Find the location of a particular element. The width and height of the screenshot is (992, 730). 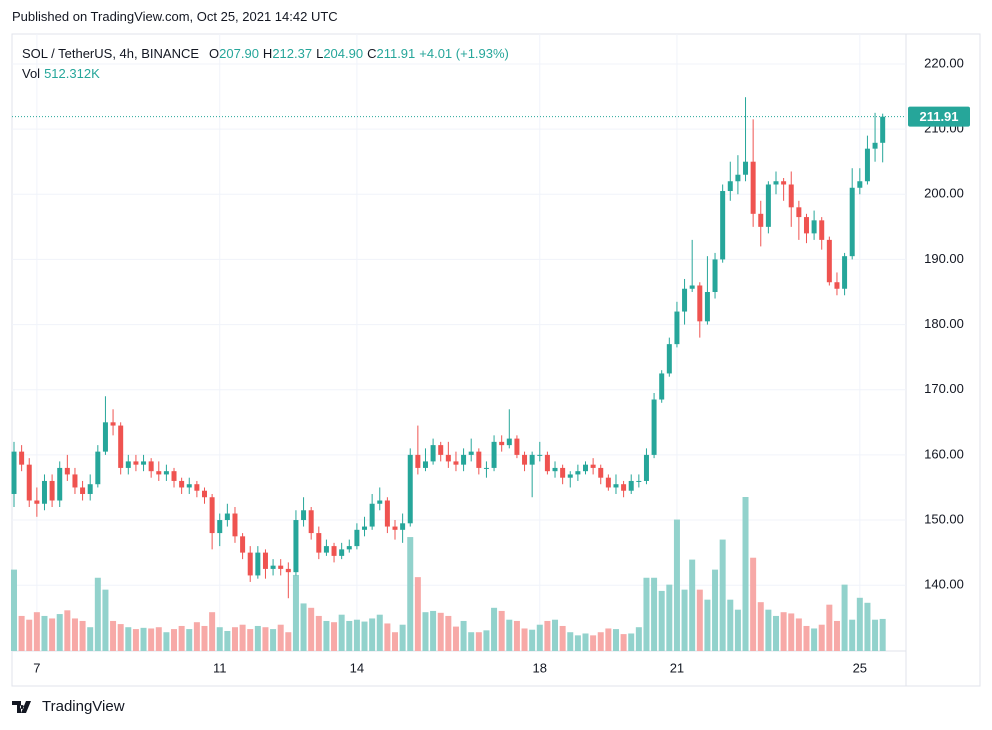

y-tick-label: 140.00 is located at coordinates (944, 584).